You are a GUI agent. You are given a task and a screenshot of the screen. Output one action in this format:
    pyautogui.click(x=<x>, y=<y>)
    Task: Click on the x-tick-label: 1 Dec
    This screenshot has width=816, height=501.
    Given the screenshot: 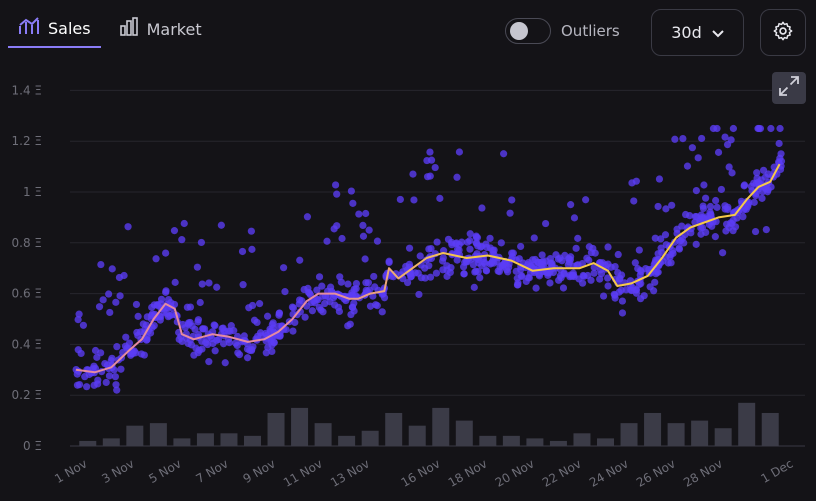 What is the action you would take?
    pyautogui.click(x=776, y=470)
    